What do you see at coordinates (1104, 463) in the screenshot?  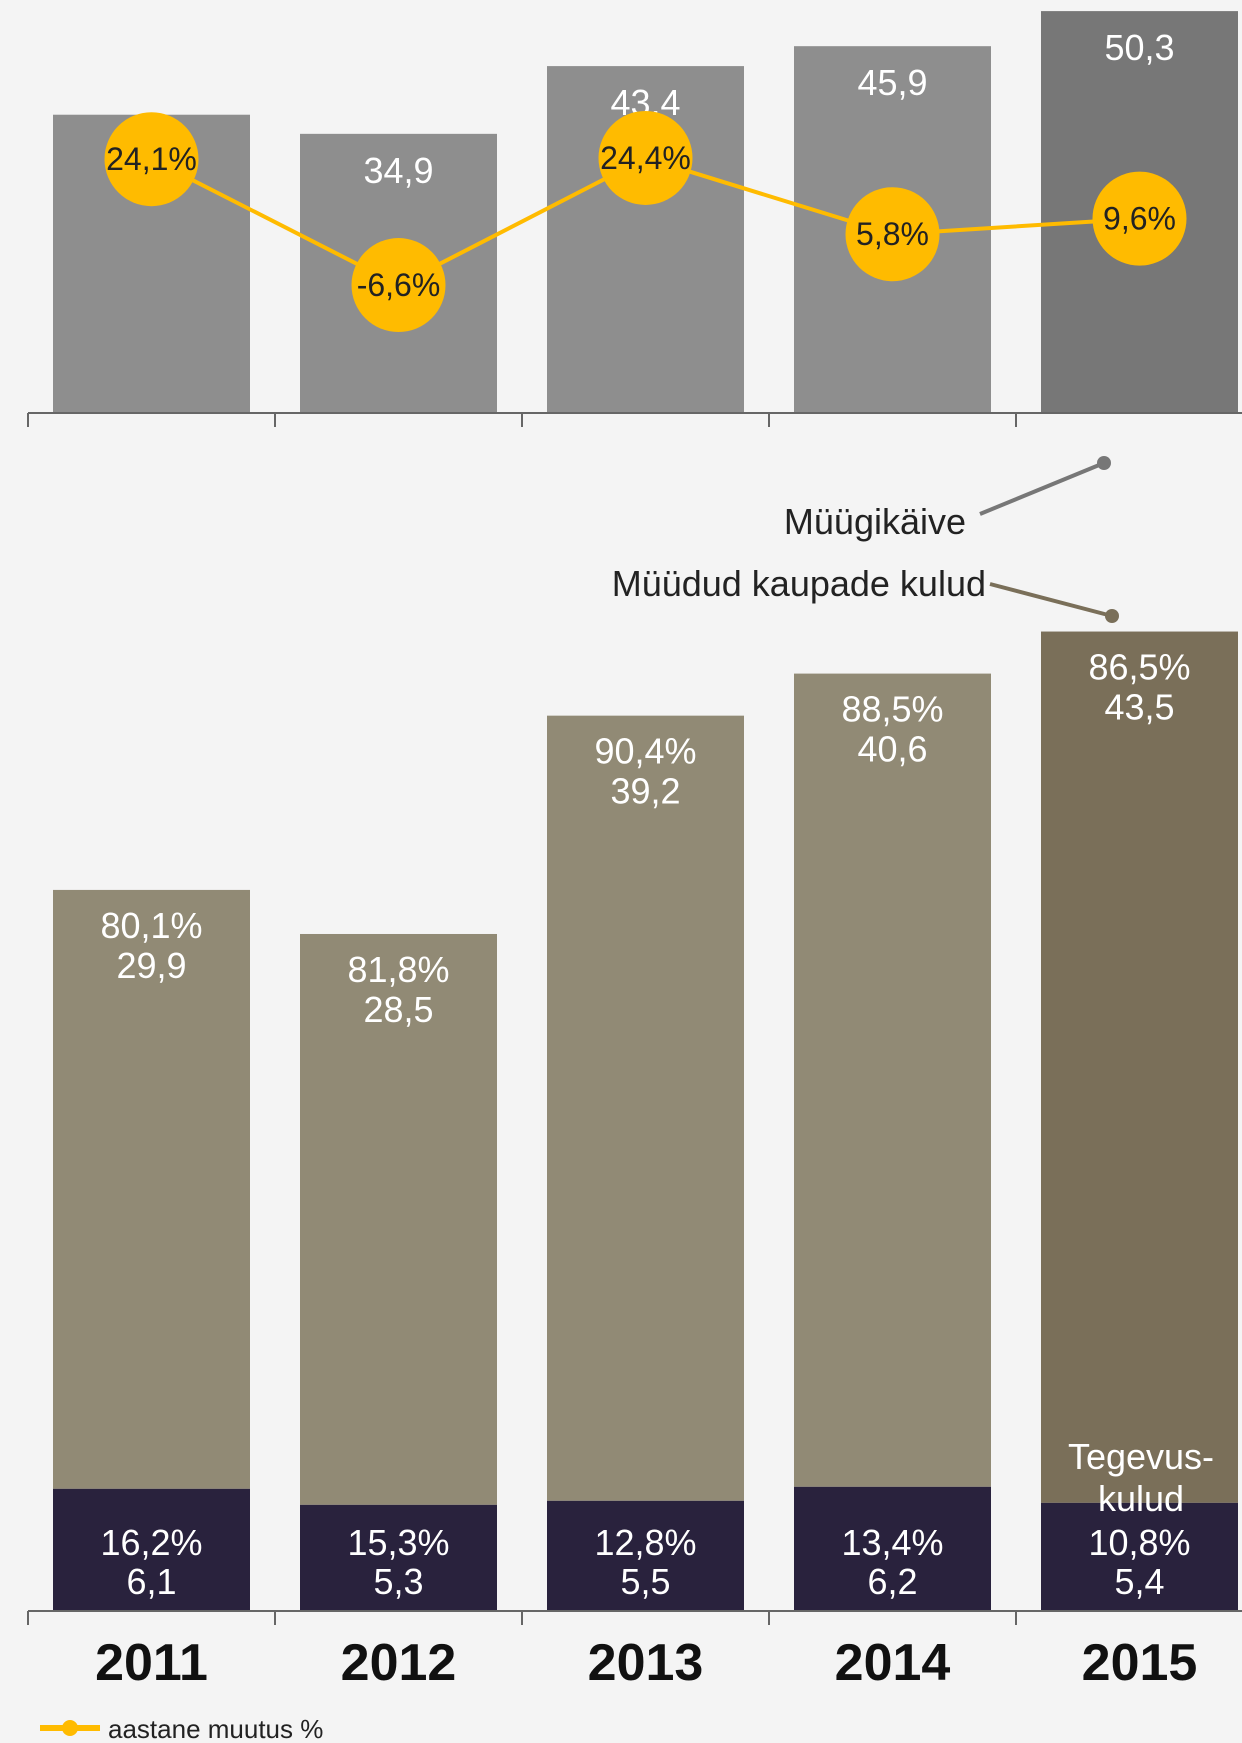 I see `sales-leader-dot` at bounding box center [1104, 463].